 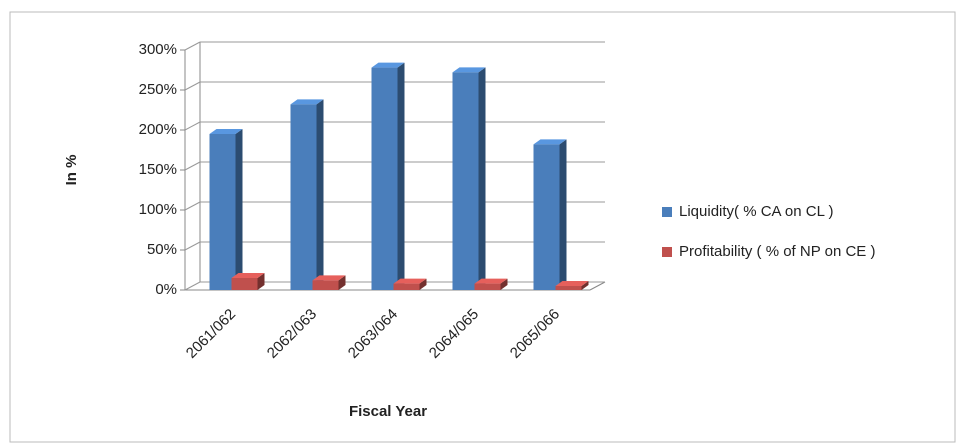 I want to click on y-tick-label: 300%, so click(x=158, y=49).